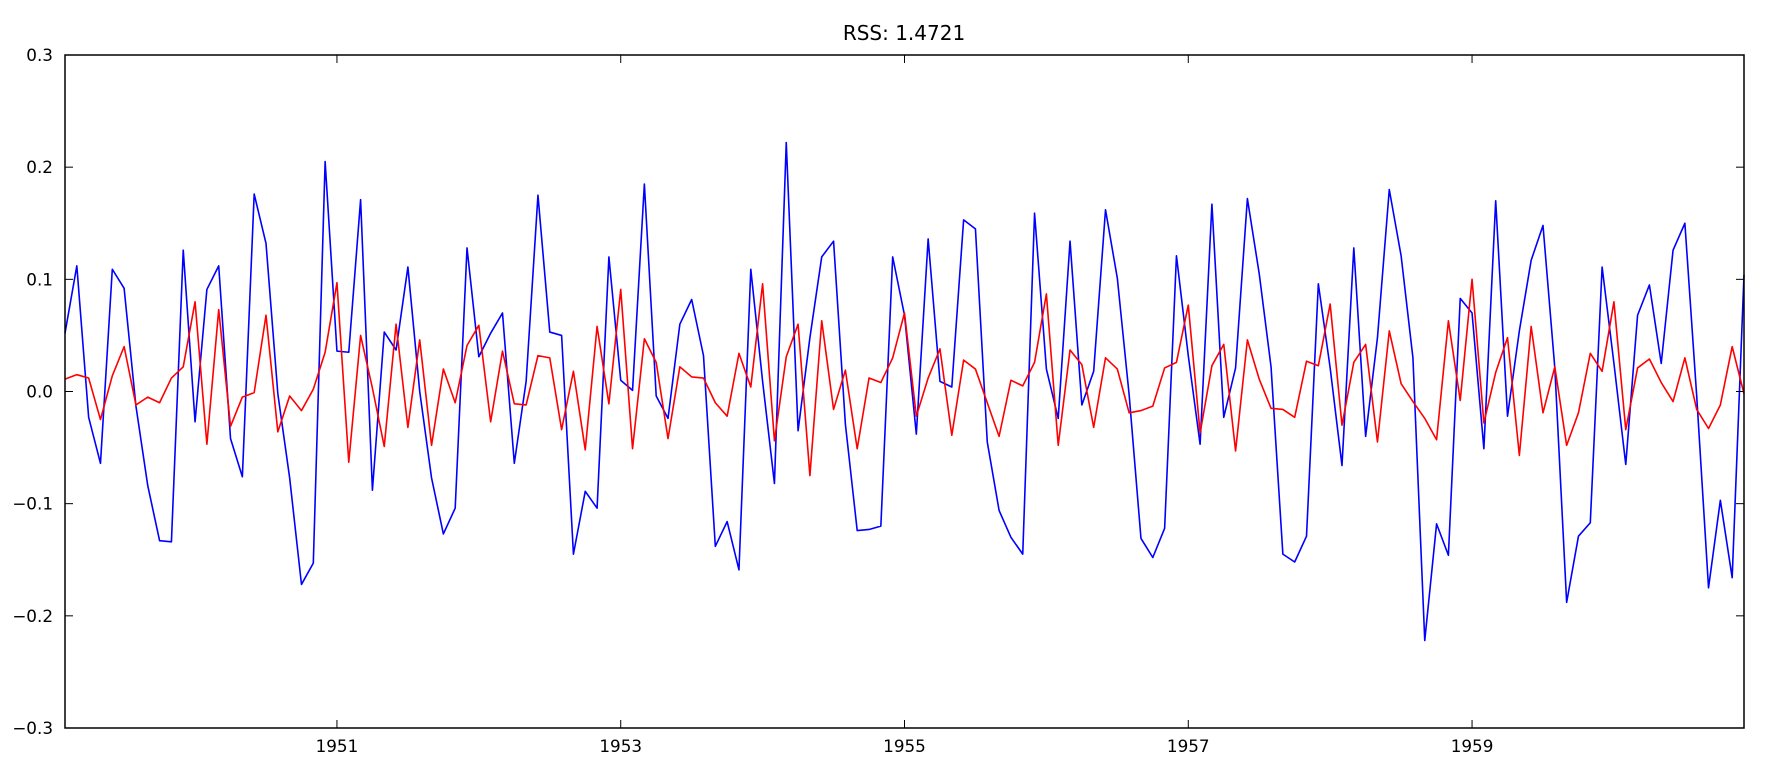 The height and width of the screenshot is (779, 1786). What do you see at coordinates (39, 279) in the screenshot?
I see `y-tick-label-2: 0.1` at bounding box center [39, 279].